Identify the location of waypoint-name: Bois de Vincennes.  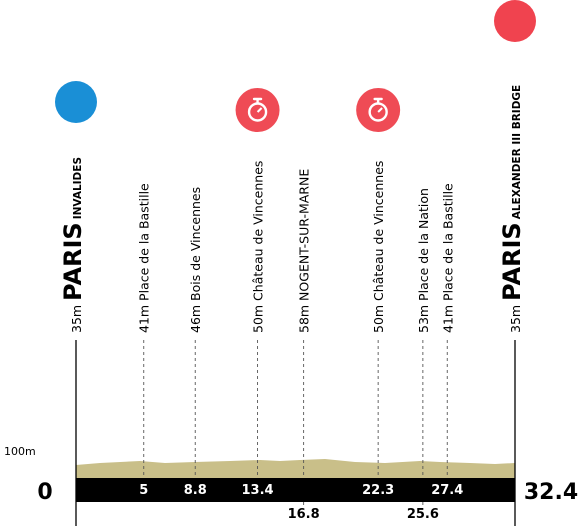
(195, 244).